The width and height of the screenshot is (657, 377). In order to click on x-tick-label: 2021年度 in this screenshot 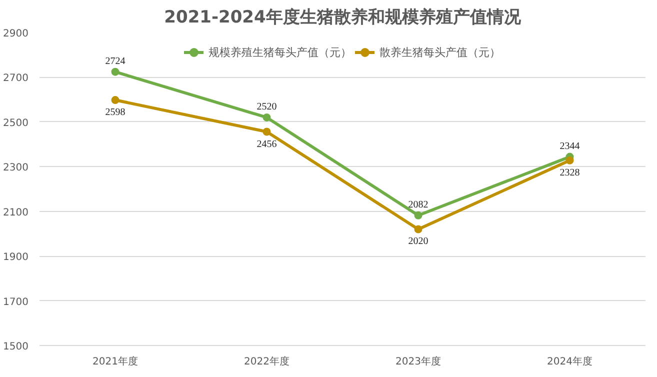, I will do `click(115, 362)`.